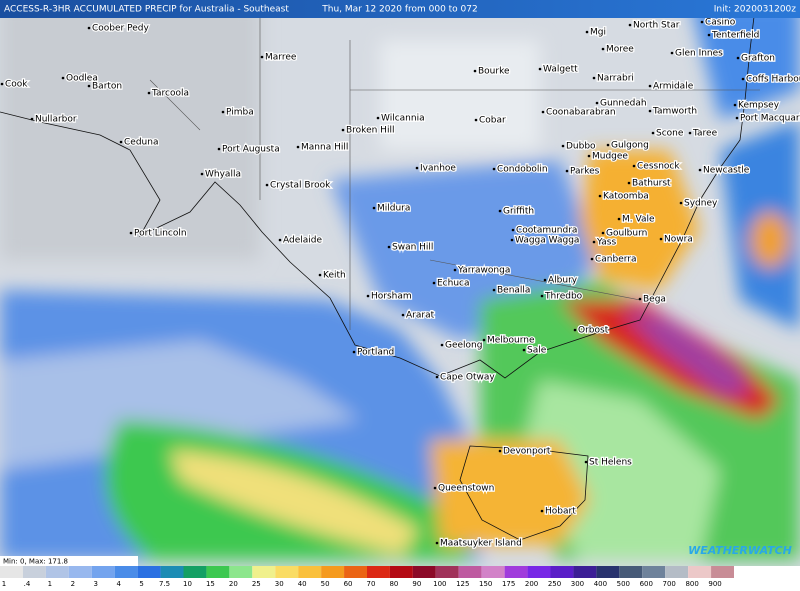 Image resolution: width=800 pixels, height=591 pixels. I want to click on place-label: Devonport, so click(527, 452).